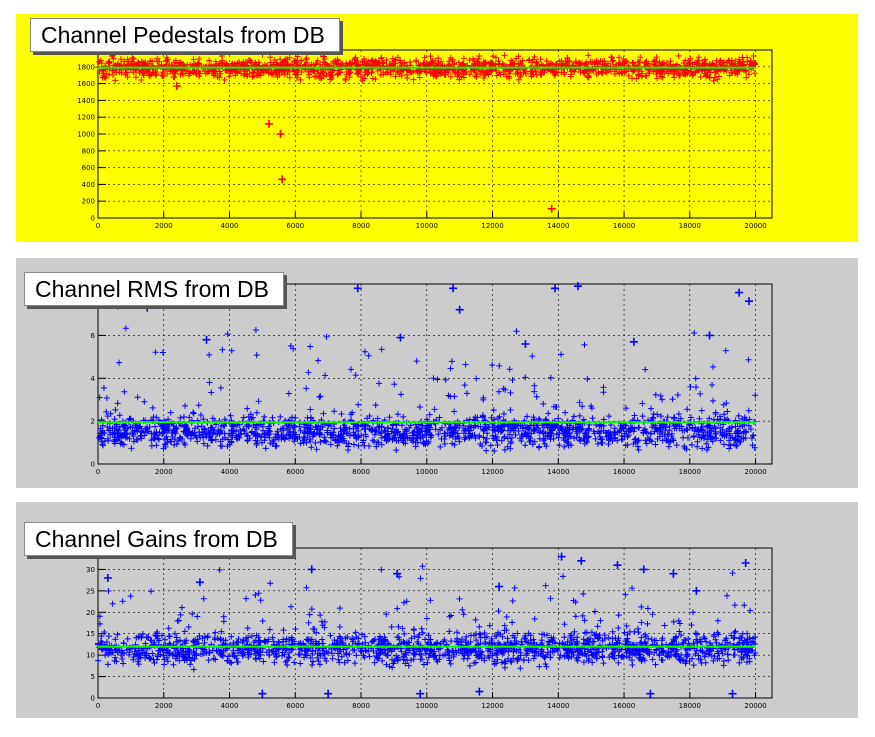  Describe the element at coordinates (86, 101) in the screenshot. I see `y-tick-label: 1400` at that location.